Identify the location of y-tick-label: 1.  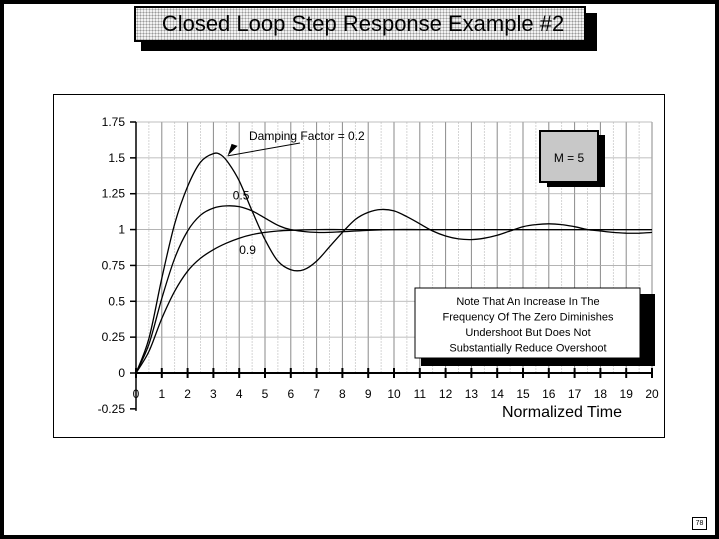
(121, 230).